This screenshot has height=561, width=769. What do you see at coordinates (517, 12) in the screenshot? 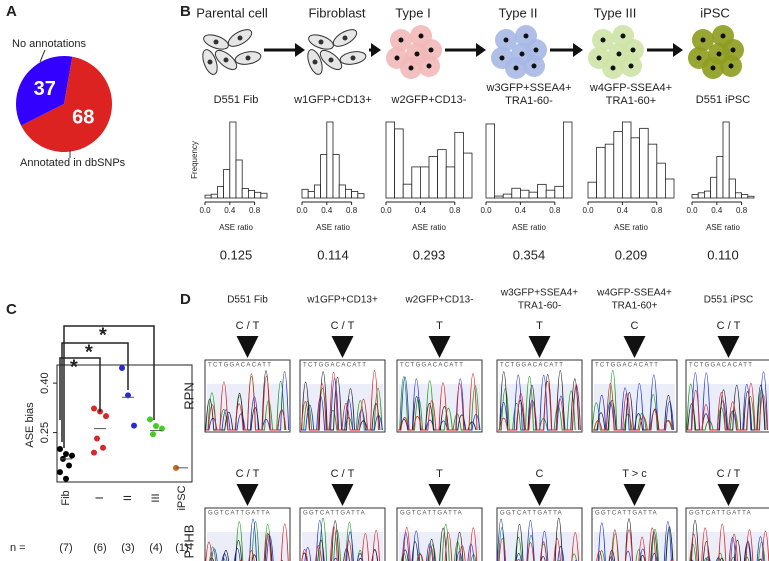
I see `stage-label: Type II` at bounding box center [517, 12].